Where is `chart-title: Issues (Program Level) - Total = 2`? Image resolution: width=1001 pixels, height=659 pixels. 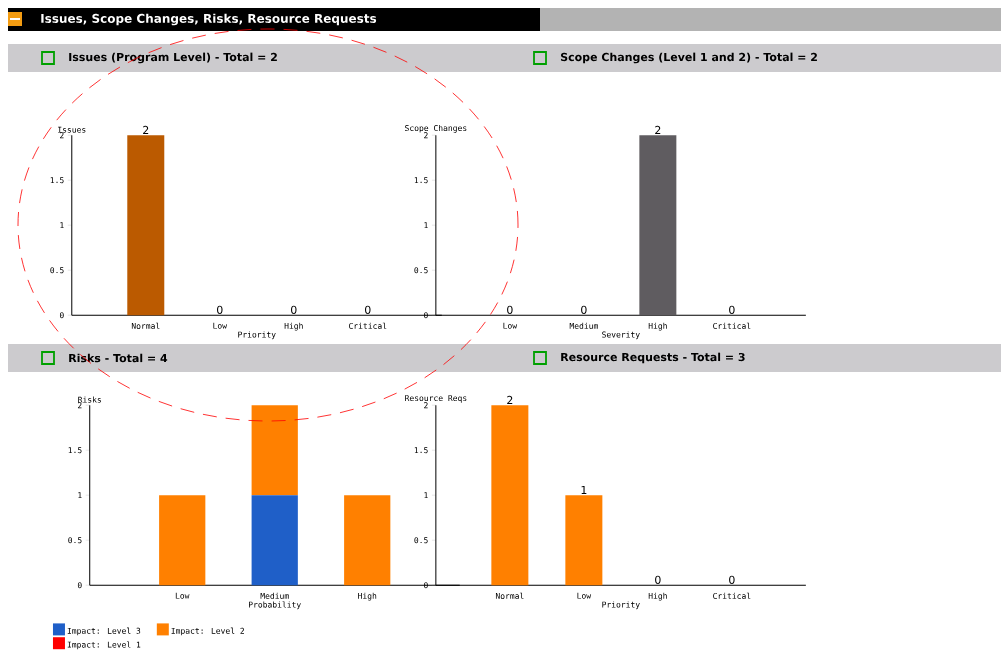 chart-title: Issues (Program Level) - Total = 2 is located at coordinates (173, 58).